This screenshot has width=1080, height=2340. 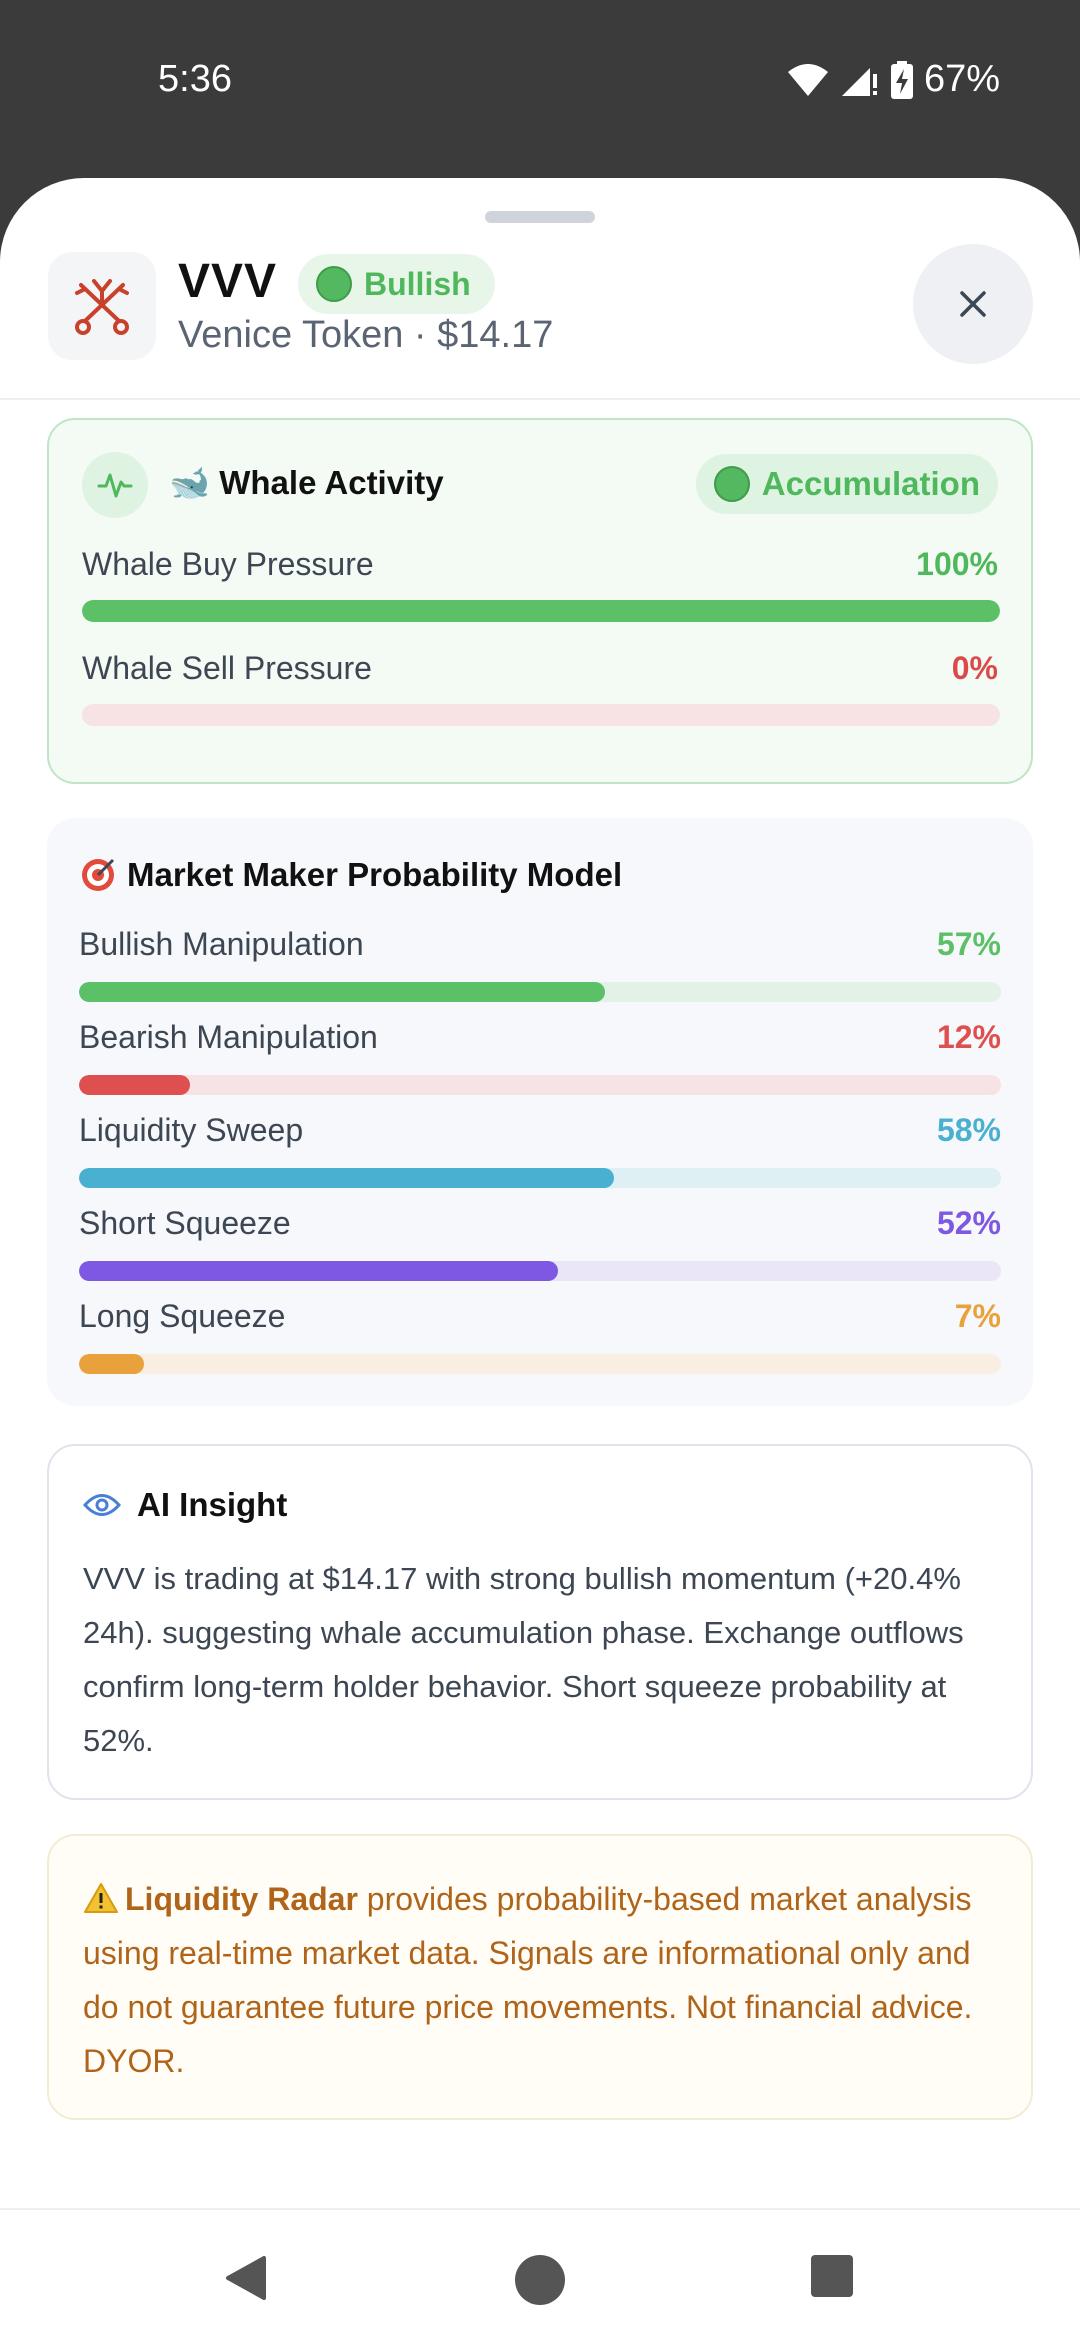 I want to click on whale-sell-bar, so click(x=541, y=715).